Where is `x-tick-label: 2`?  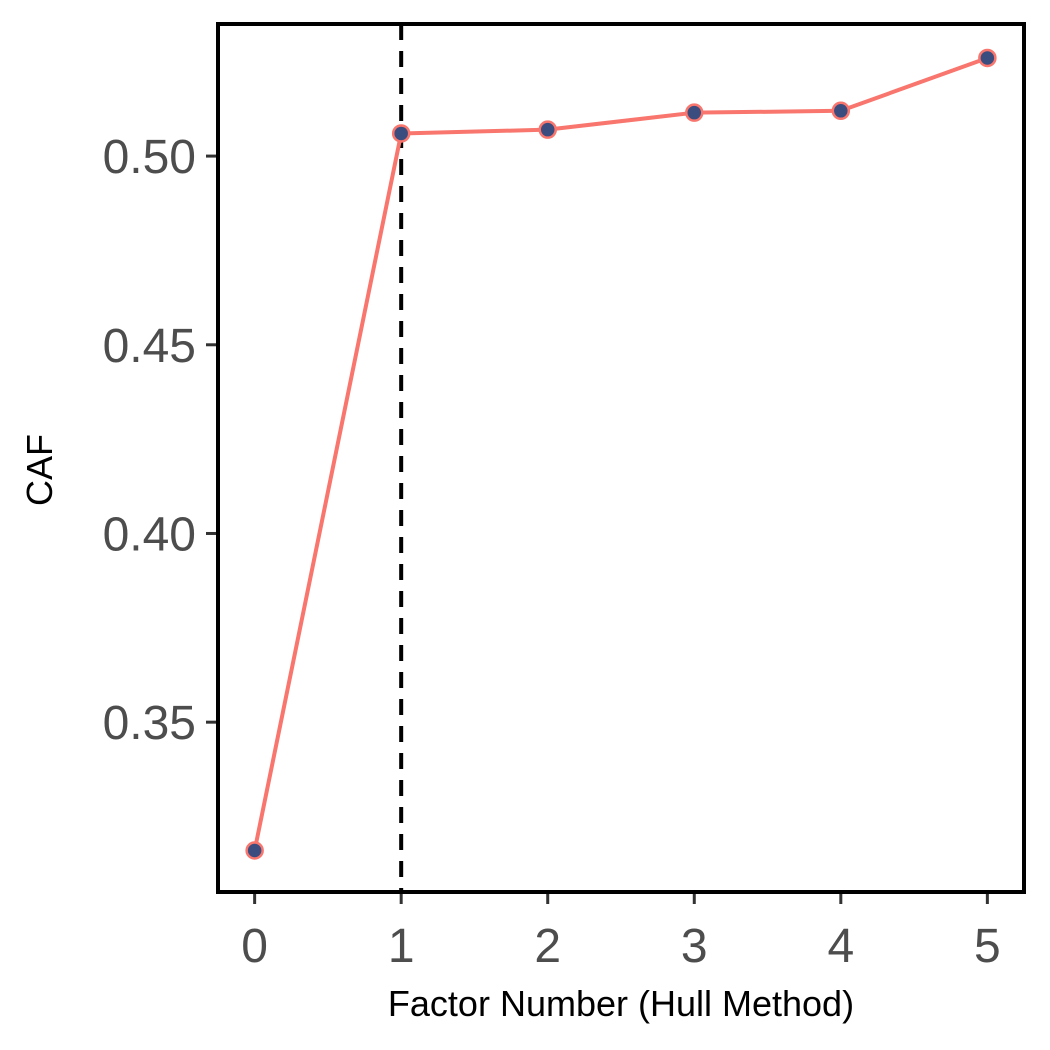 x-tick-label: 2 is located at coordinates (547, 946).